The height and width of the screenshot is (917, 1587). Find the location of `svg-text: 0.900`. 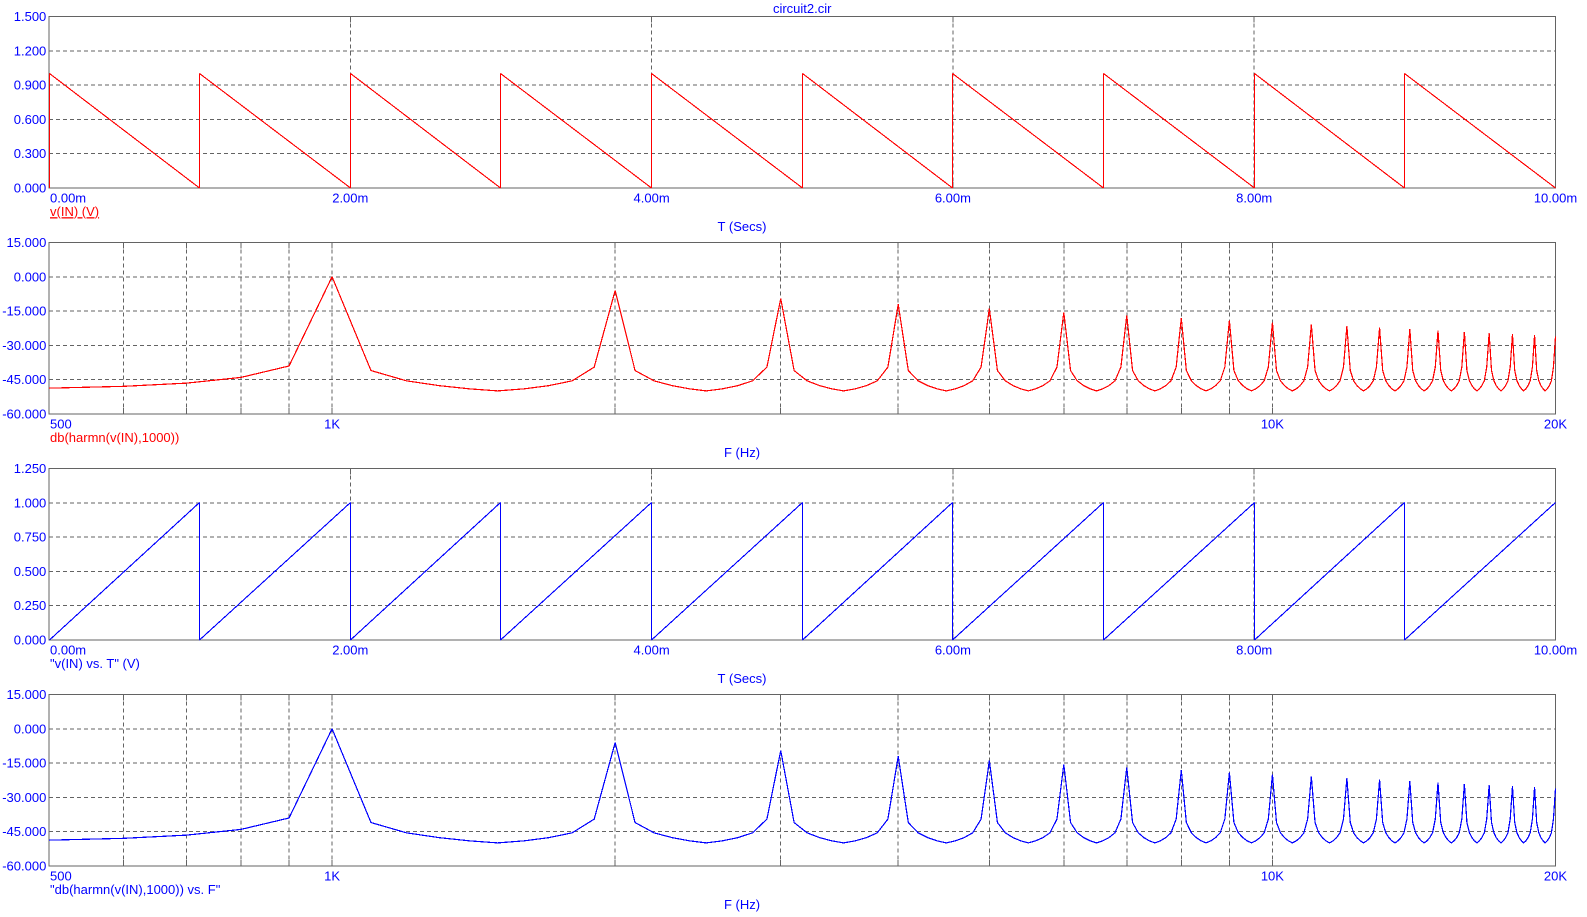

svg-text: 0.900 is located at coordinates (30, 85).